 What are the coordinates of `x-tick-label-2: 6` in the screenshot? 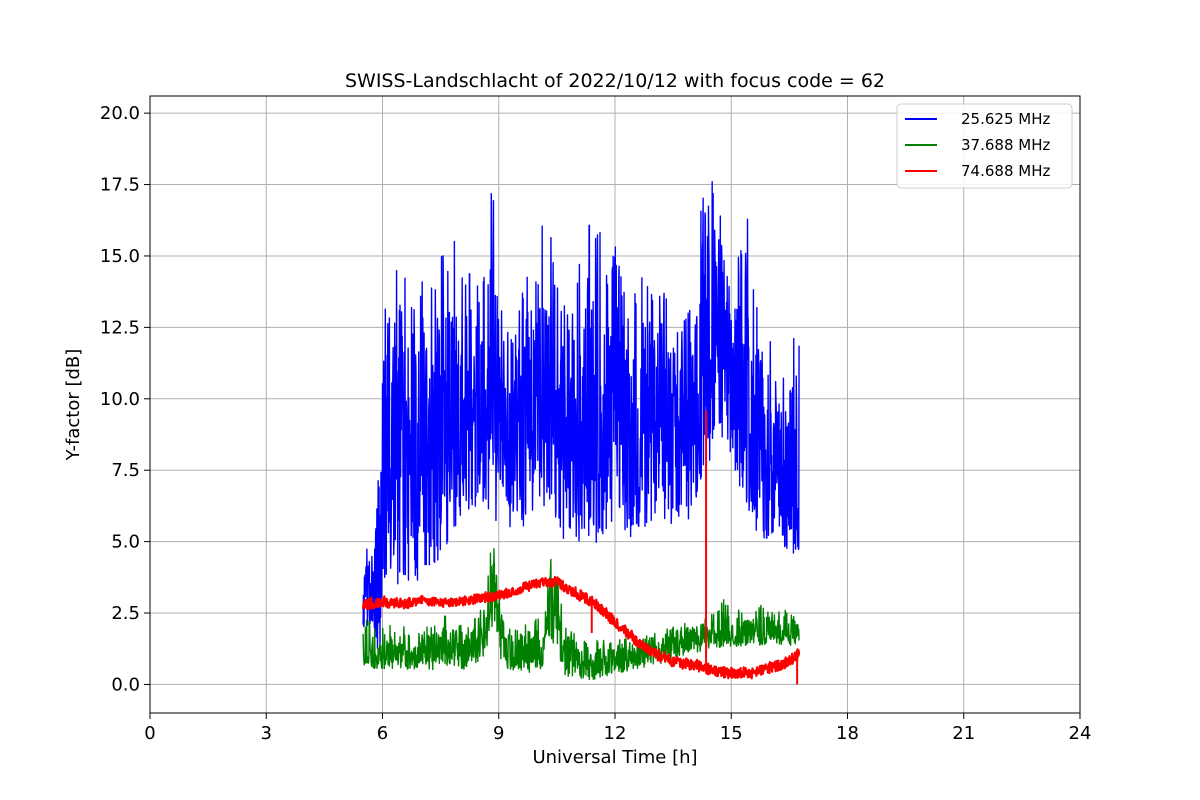 It's located at (382, 733).